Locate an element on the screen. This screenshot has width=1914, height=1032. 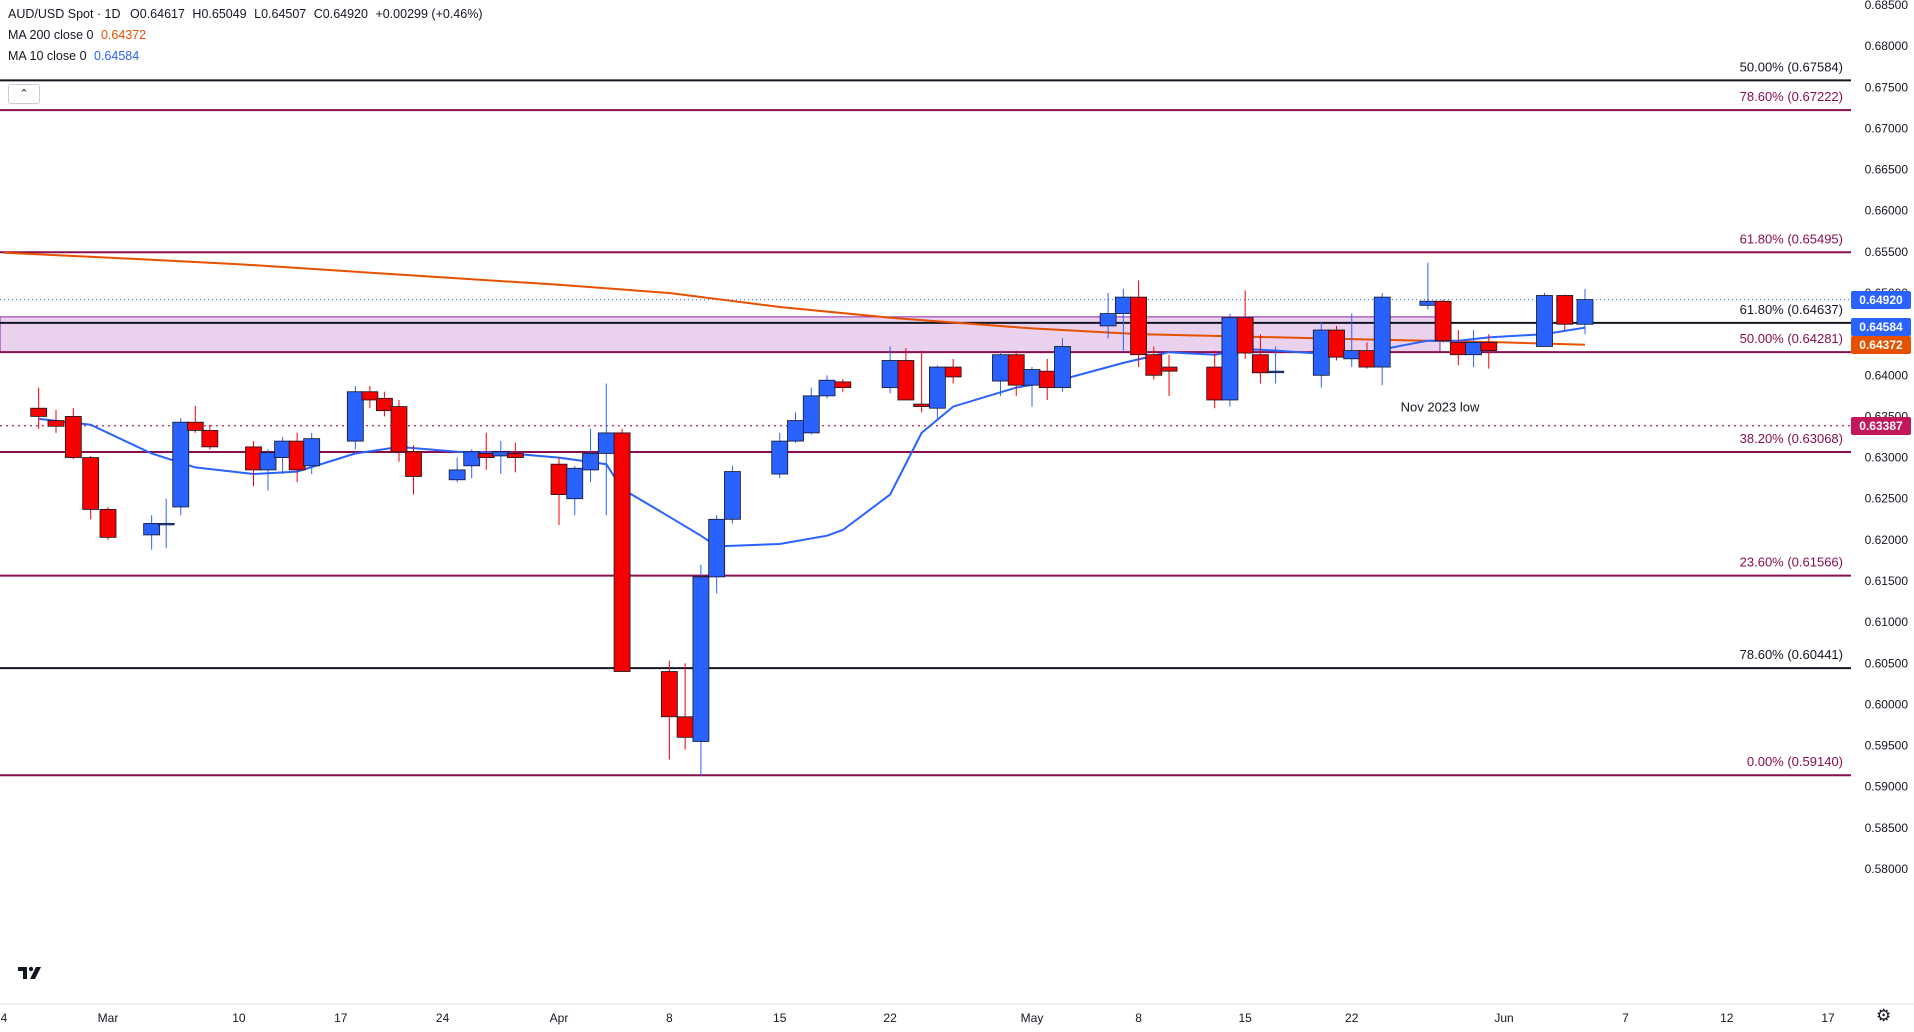
ohlc-close: C0.64920 is located at coordinates (340, 14).